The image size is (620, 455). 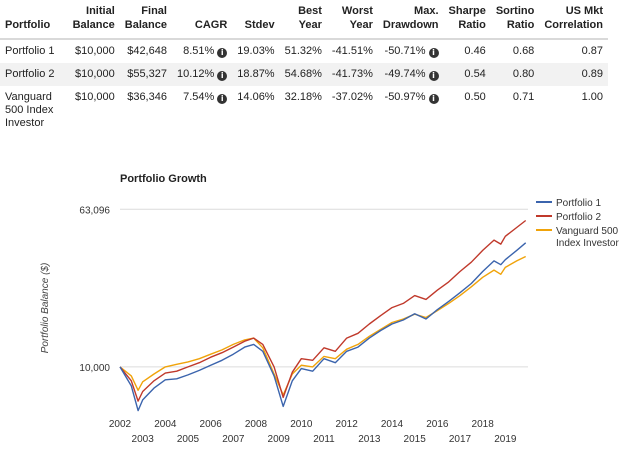 I want to click on table-cell: 0.71, so click(x=515, y=110).